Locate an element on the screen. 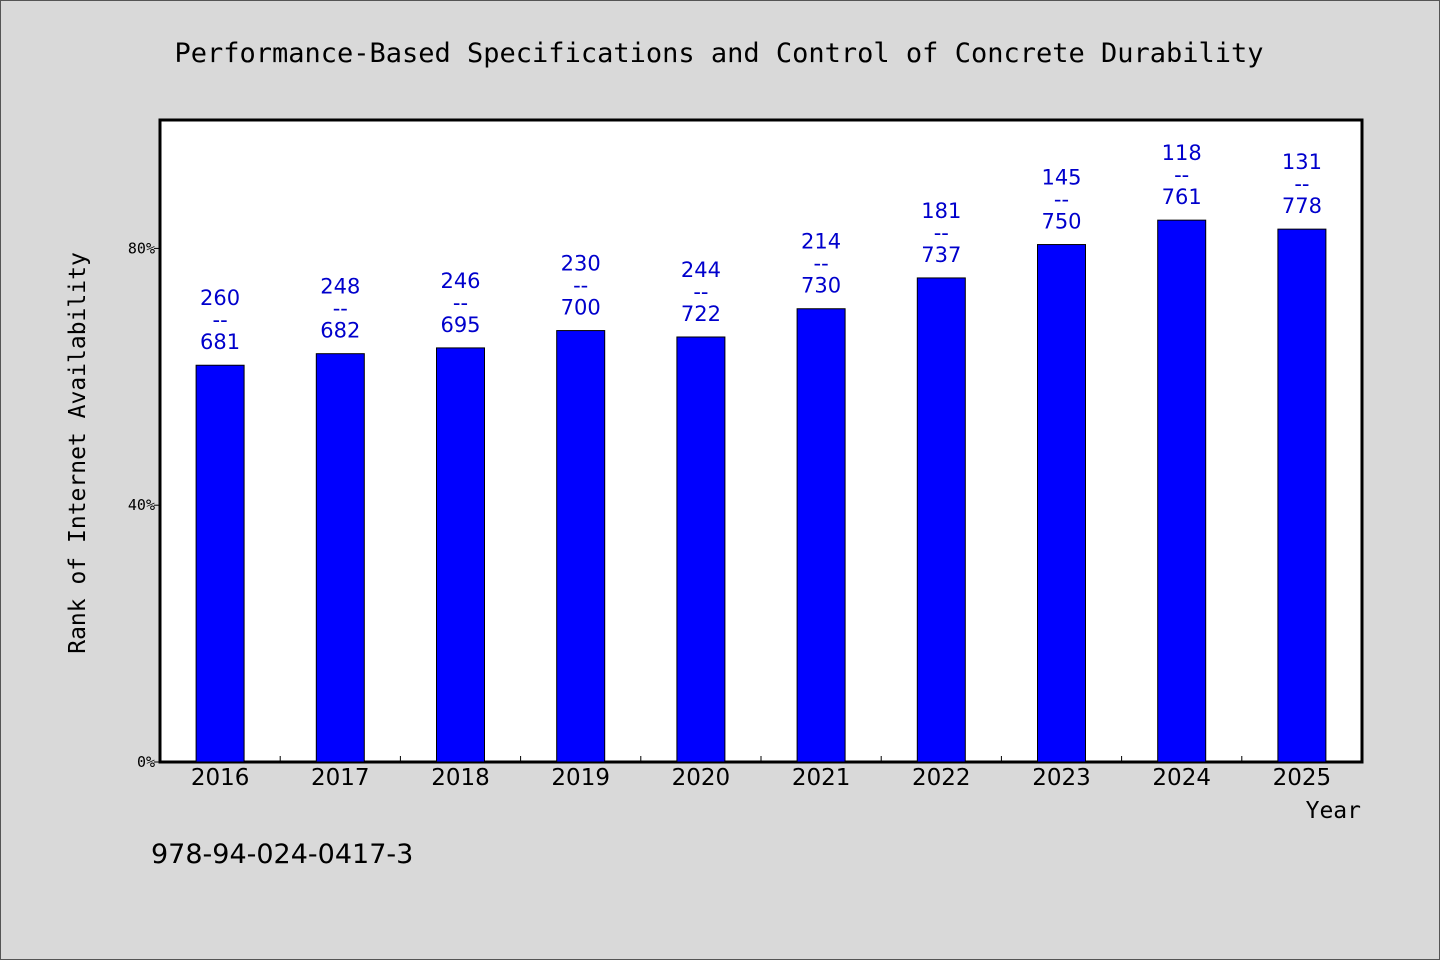  x-tick-label: 2022 is located at coordinates (941, 778).